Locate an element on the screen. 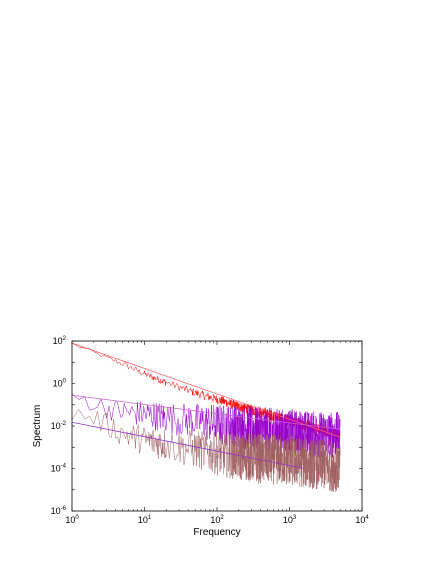 The height and width of the screenshot is (564, 436). y-axis-title: Spectrum is located at coordinates (37, 426).